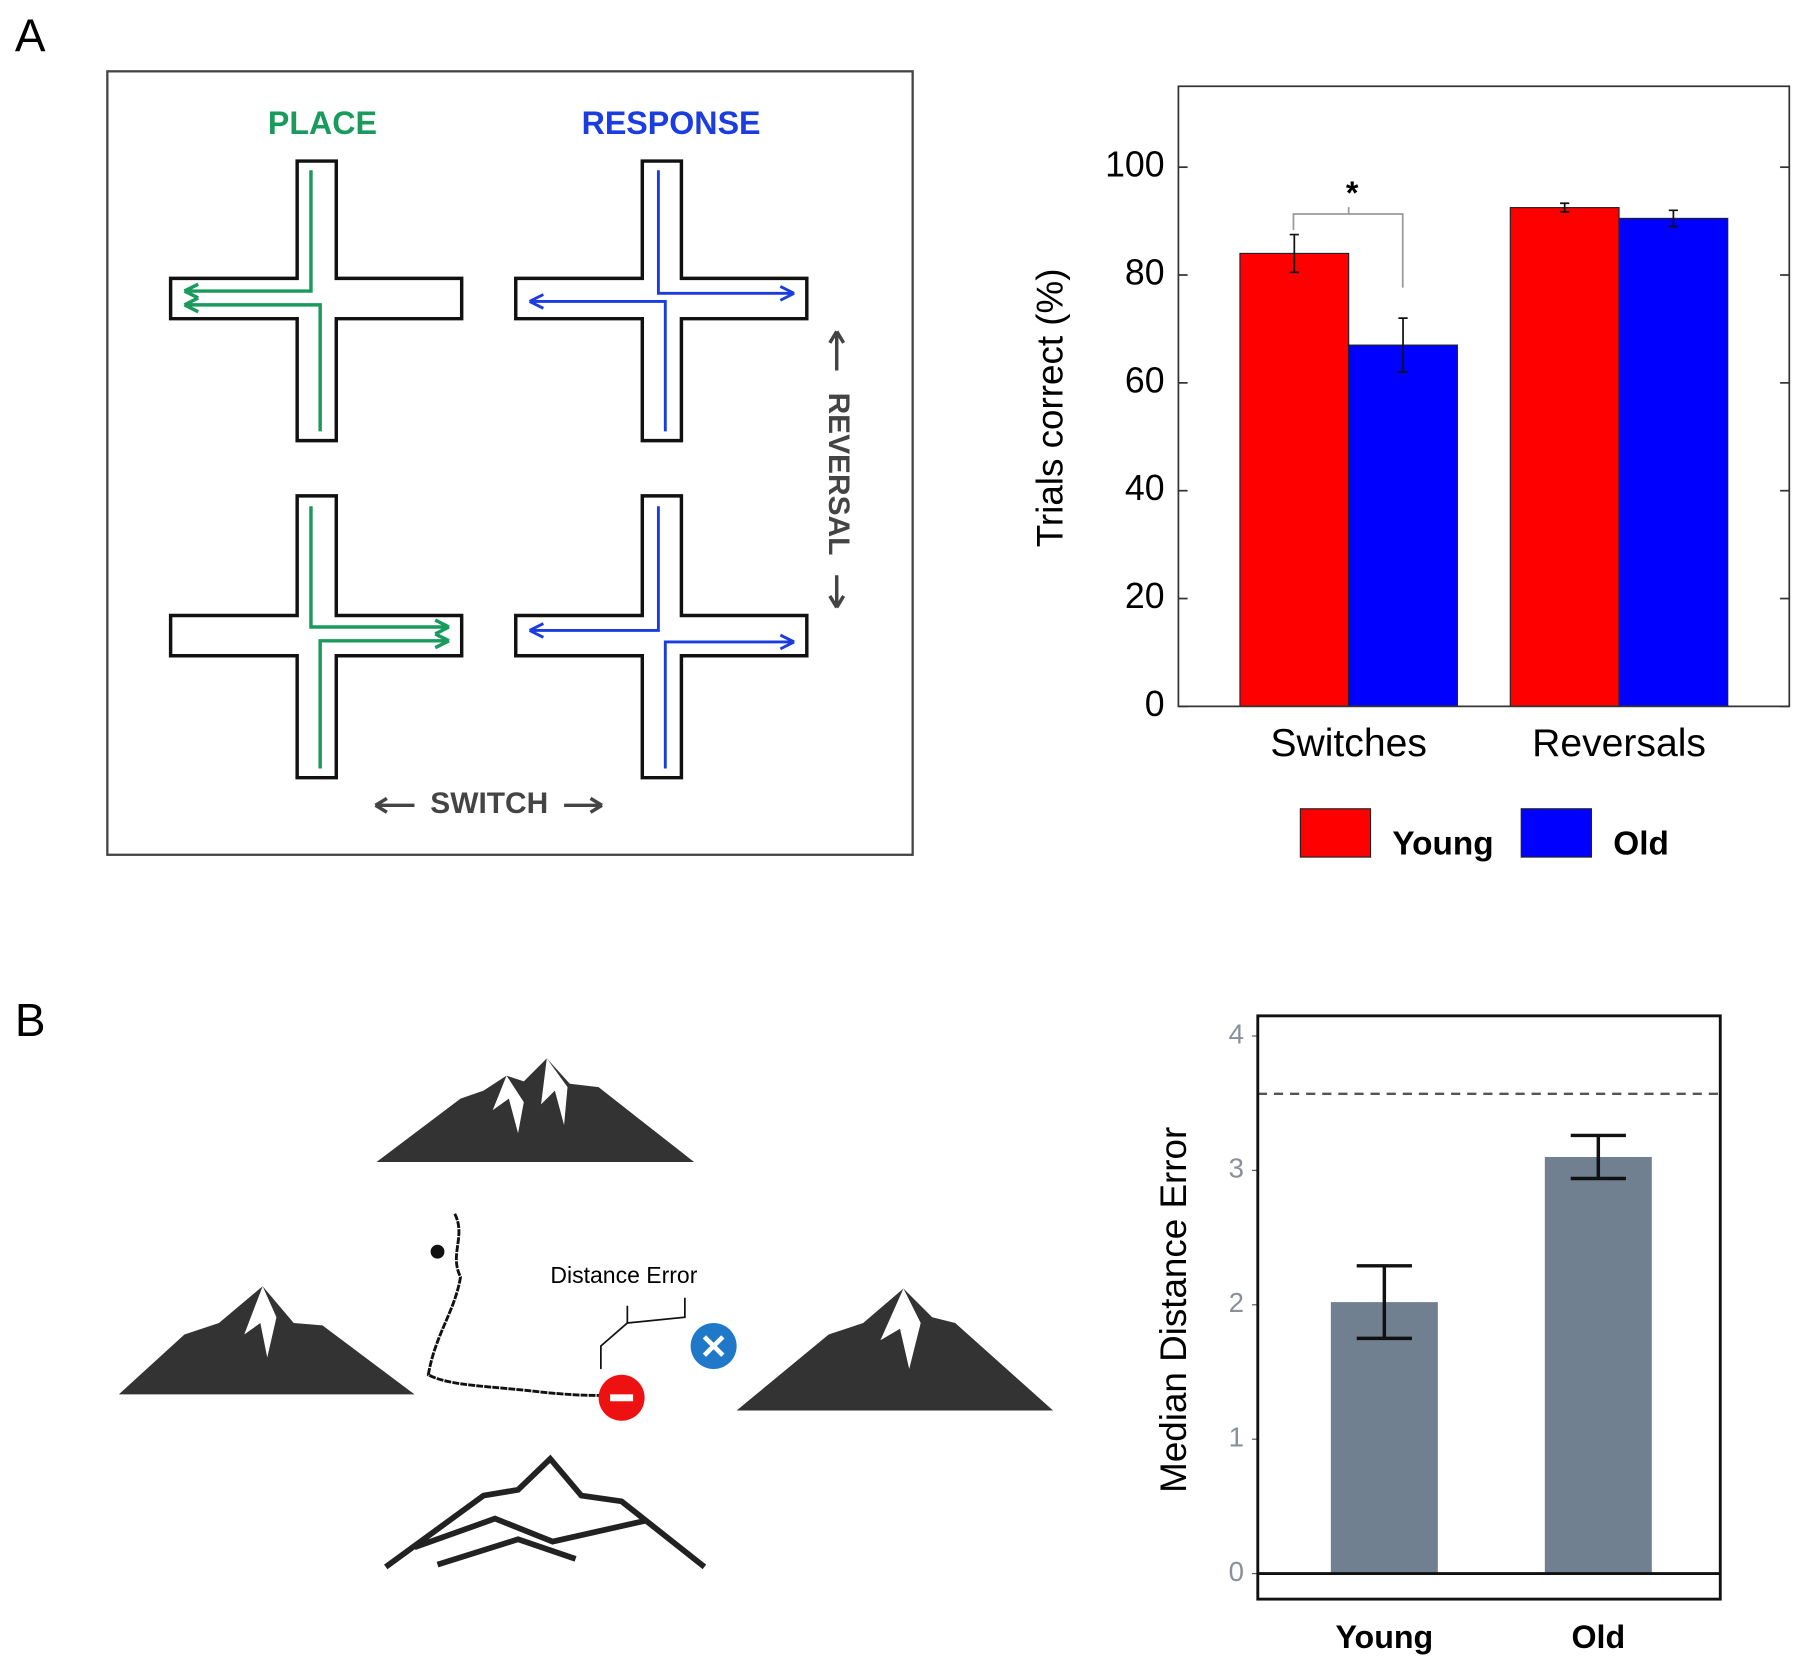 Image resolution: width=1800 pixels, height=1667 pixels. Describe the element at coordinates (30, 35) in the screenshot. I see `panel-label: A` at that location.